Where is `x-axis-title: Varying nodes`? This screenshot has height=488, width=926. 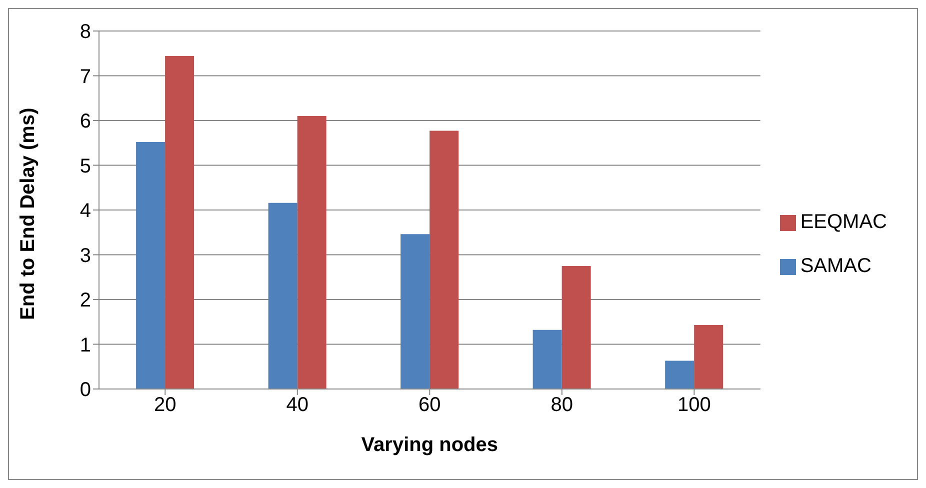 x-axis-title: Varying nodes is located at coordinates (429, 445).